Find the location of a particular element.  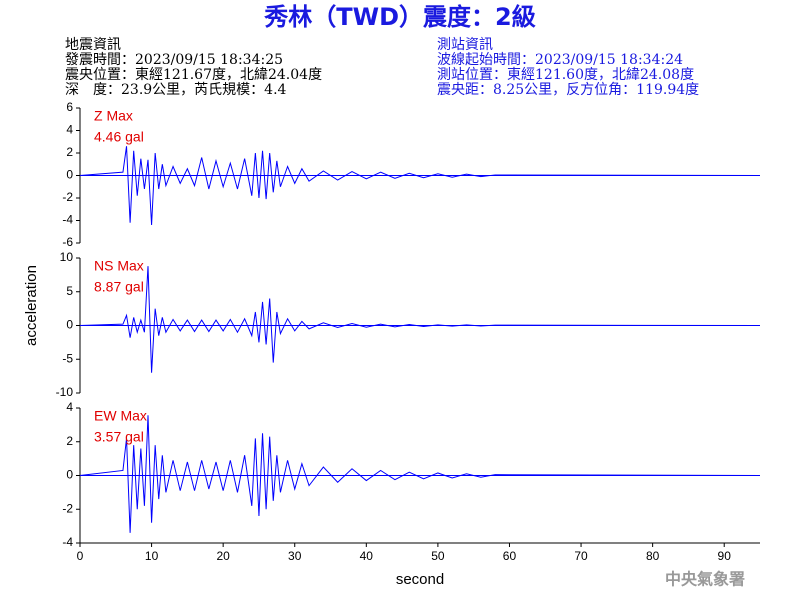

station-heading: 測站資訊 is located at coordinates (465, 45).